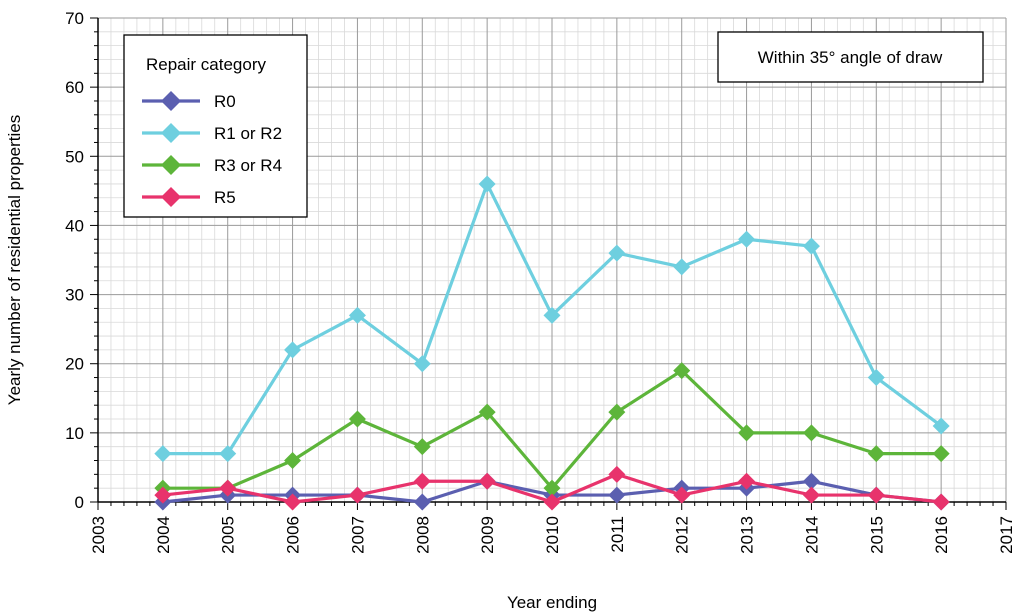  What do you see at coordinates (617, 534) in the screenshot?
I see `x-tick-label: 2011` at bounding box center [617, 534].